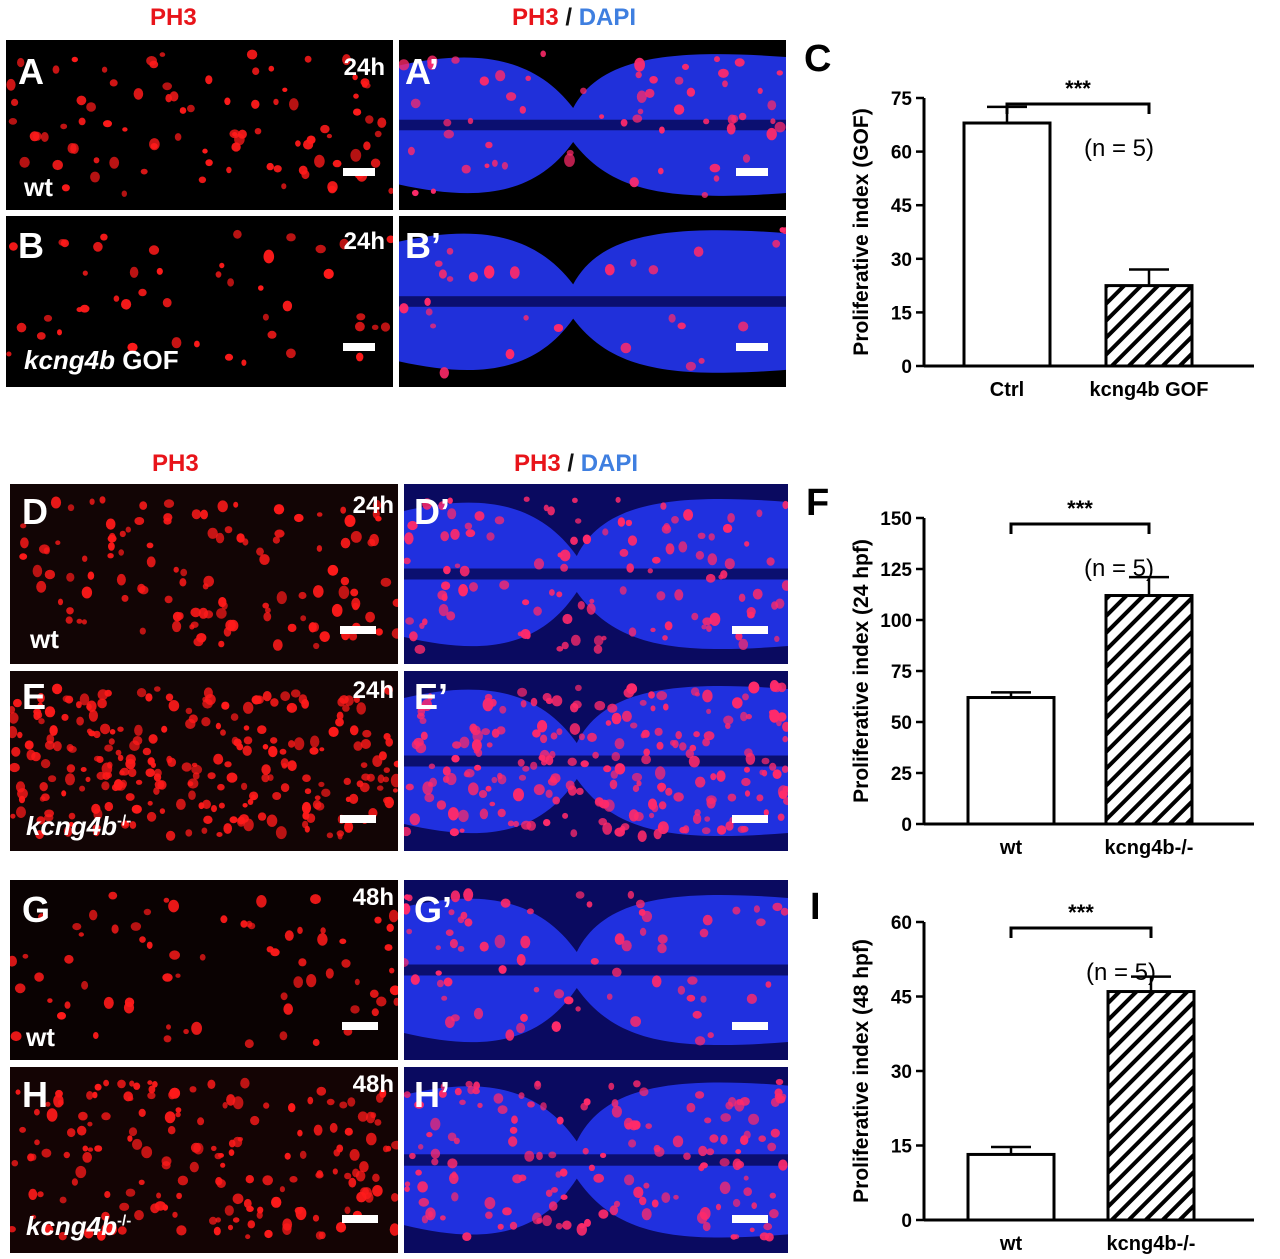 The image size is (1280, 1259). Describe the element at coordinates (1011, 1244) in the screenshot. I see `x-tick-label: wt` at that location.